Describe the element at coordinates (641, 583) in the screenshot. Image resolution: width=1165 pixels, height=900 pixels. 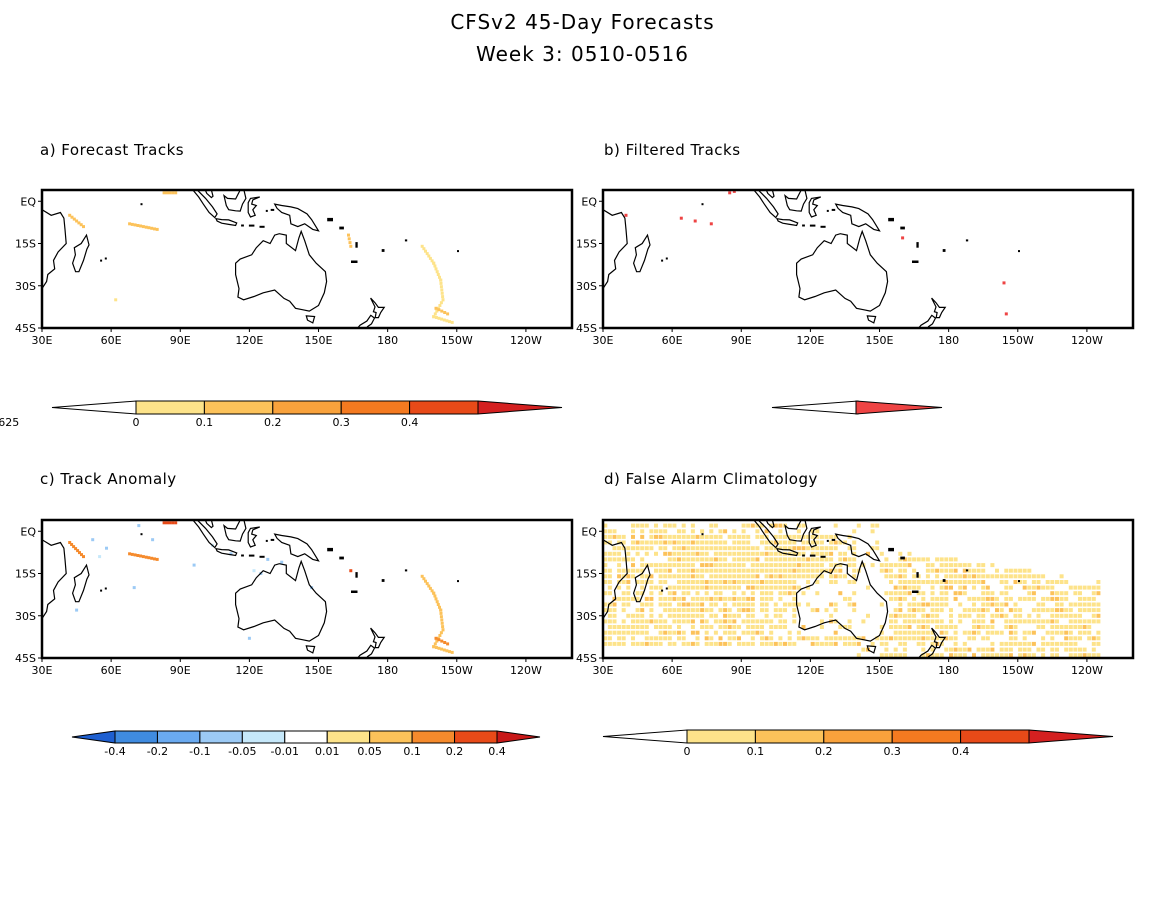
I see `coastline-madagascar` at that location.